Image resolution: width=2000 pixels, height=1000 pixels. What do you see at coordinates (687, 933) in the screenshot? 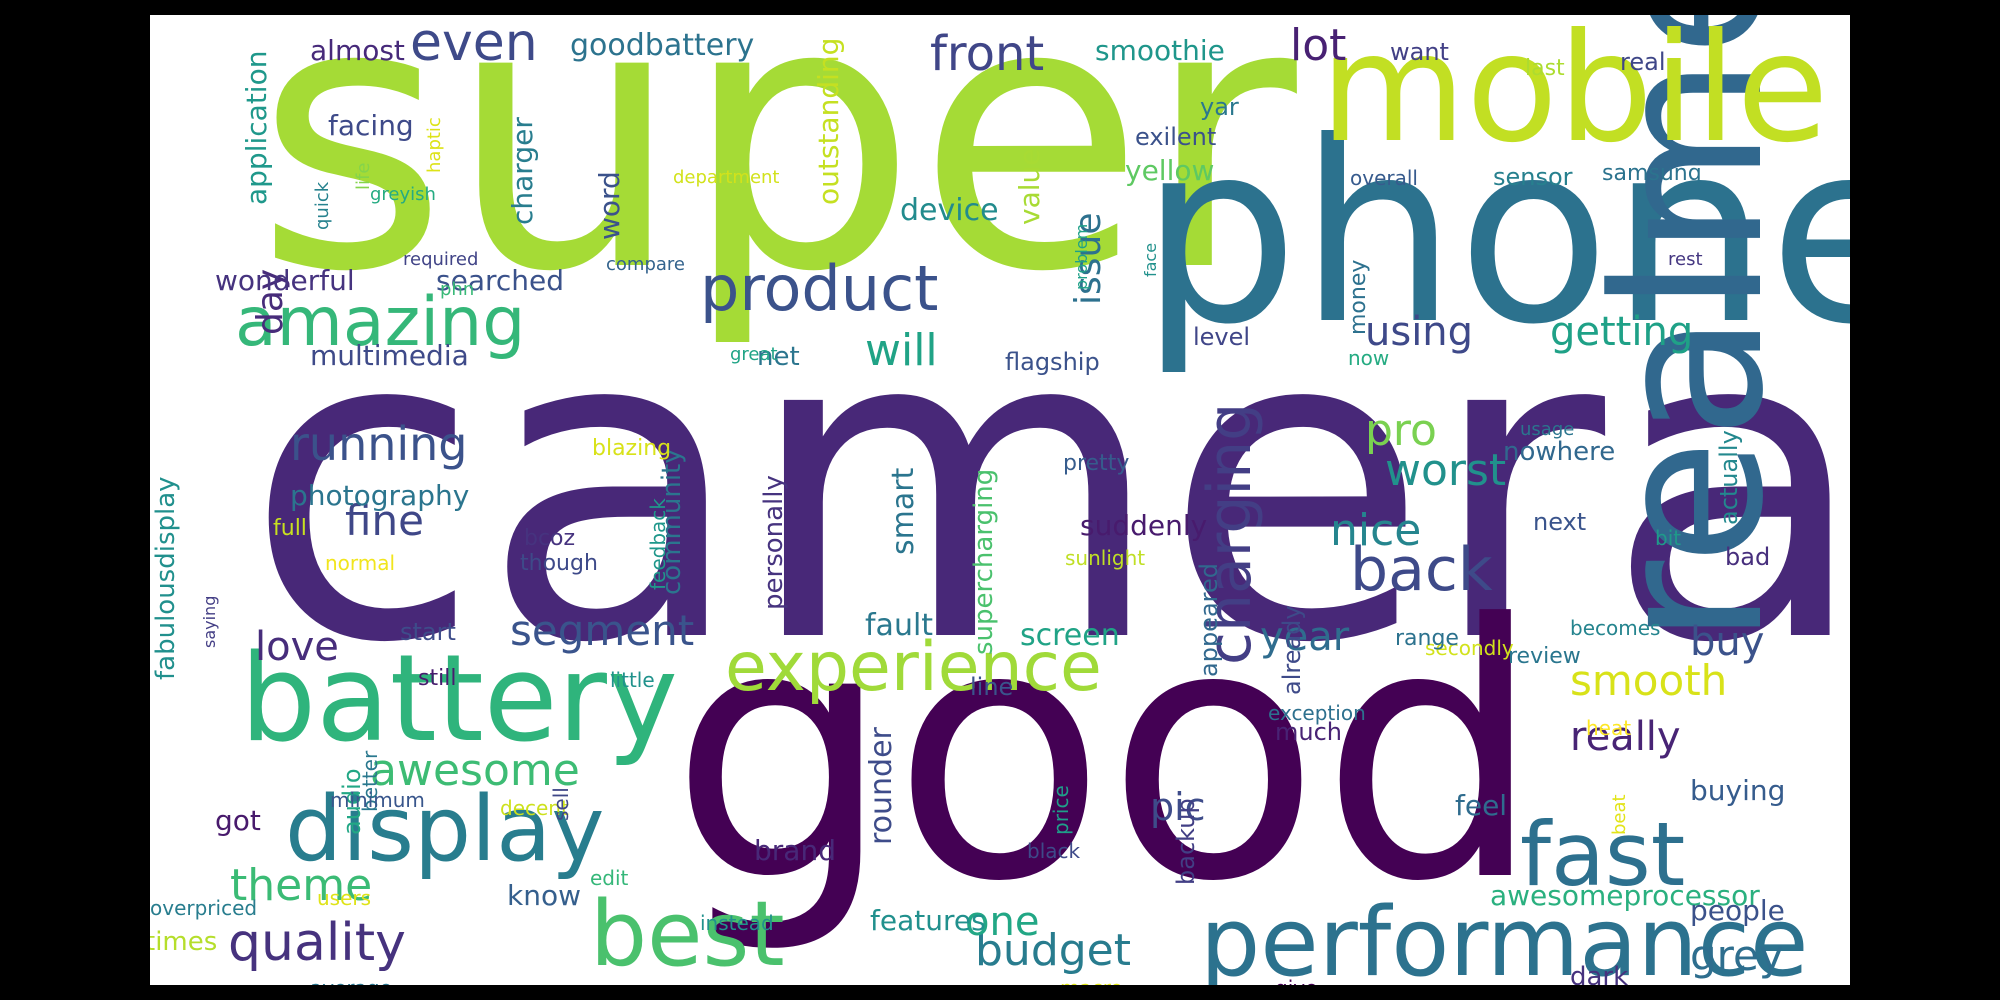
I see `word-best: best` at bounding box center [687, 933].